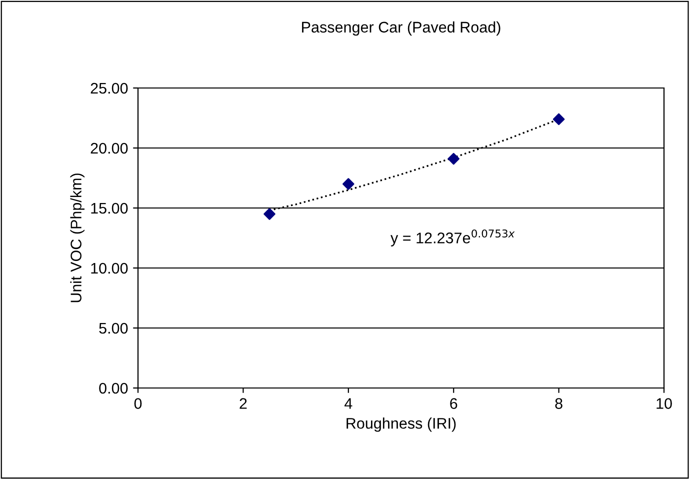 The height and width of the screenshot is (479, 691). I want to click on x-tick-label: 8, so click(558, 403).